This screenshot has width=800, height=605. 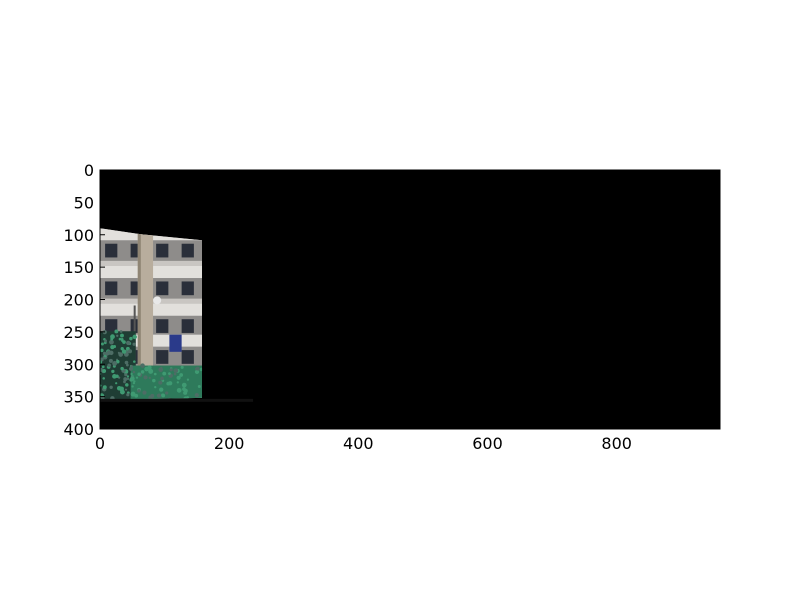 I want to click on blue-door, so click(x=175, y=343).